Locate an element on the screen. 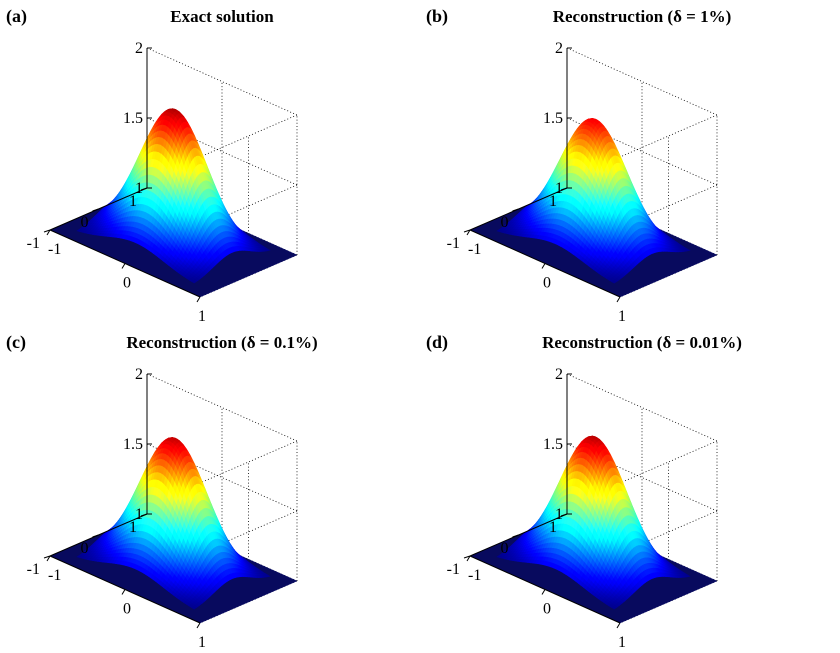  chart-title: Exact solution is located at coordinates (222, 16).